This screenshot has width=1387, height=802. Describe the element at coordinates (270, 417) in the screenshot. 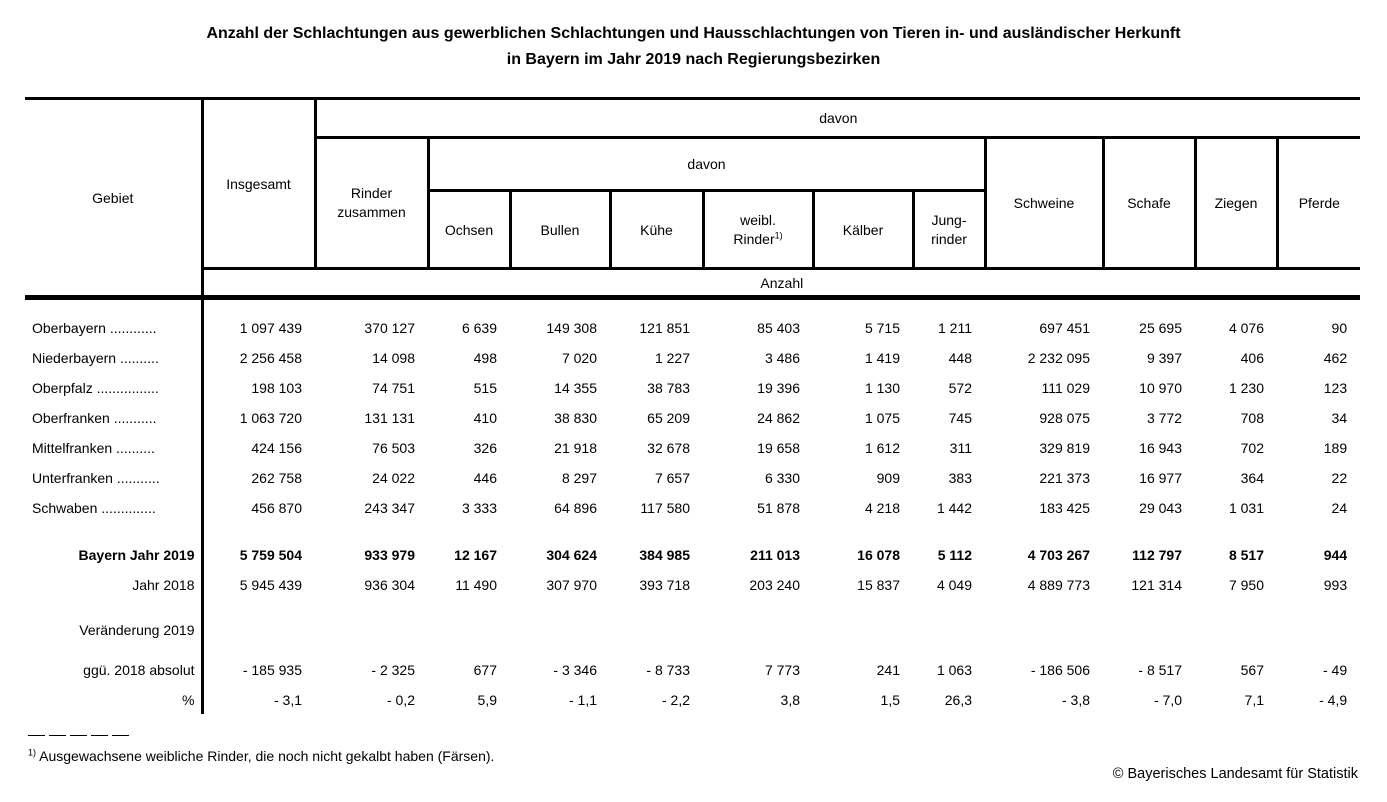

I see `value-cell: 1 063 720` at that location.